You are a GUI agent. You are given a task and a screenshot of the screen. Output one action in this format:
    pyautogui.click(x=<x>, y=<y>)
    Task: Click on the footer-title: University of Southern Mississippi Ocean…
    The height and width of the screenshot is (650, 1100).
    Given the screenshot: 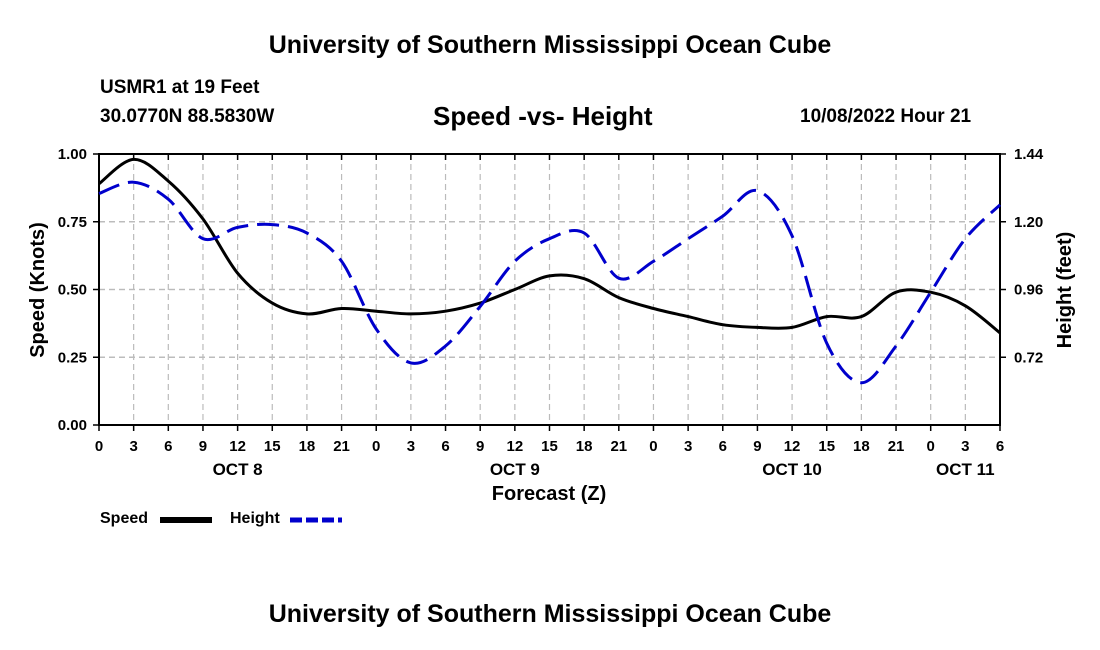 What is the action you would take?
    pyautogui.click(x=550, y=614)
    